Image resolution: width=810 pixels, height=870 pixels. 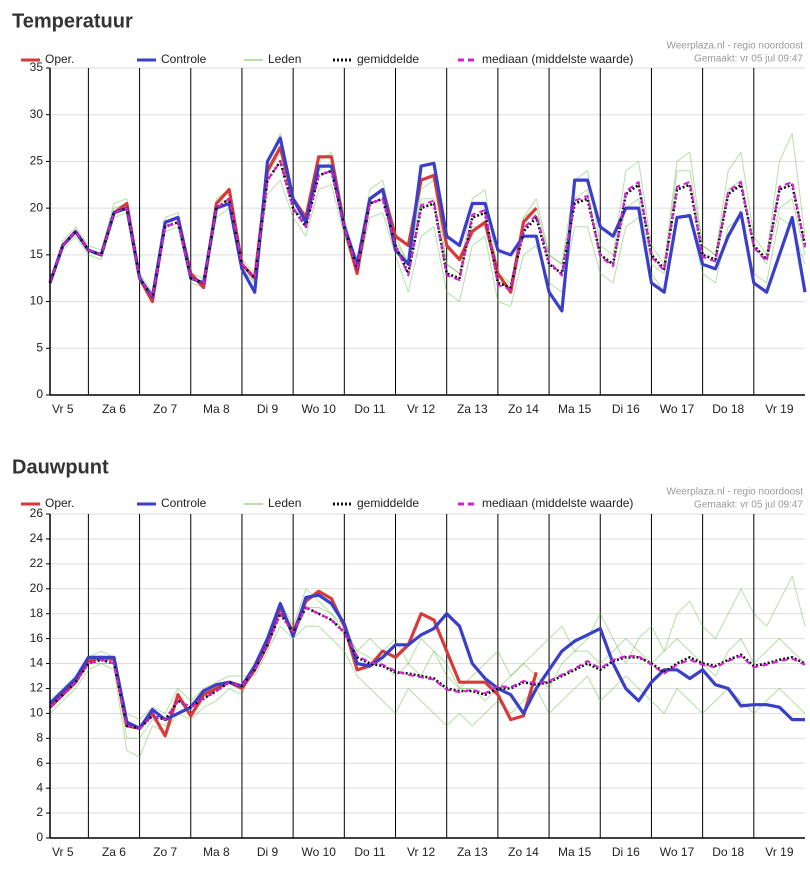 I want to click on y-tick-label: 16, so click(x=37, y=638).